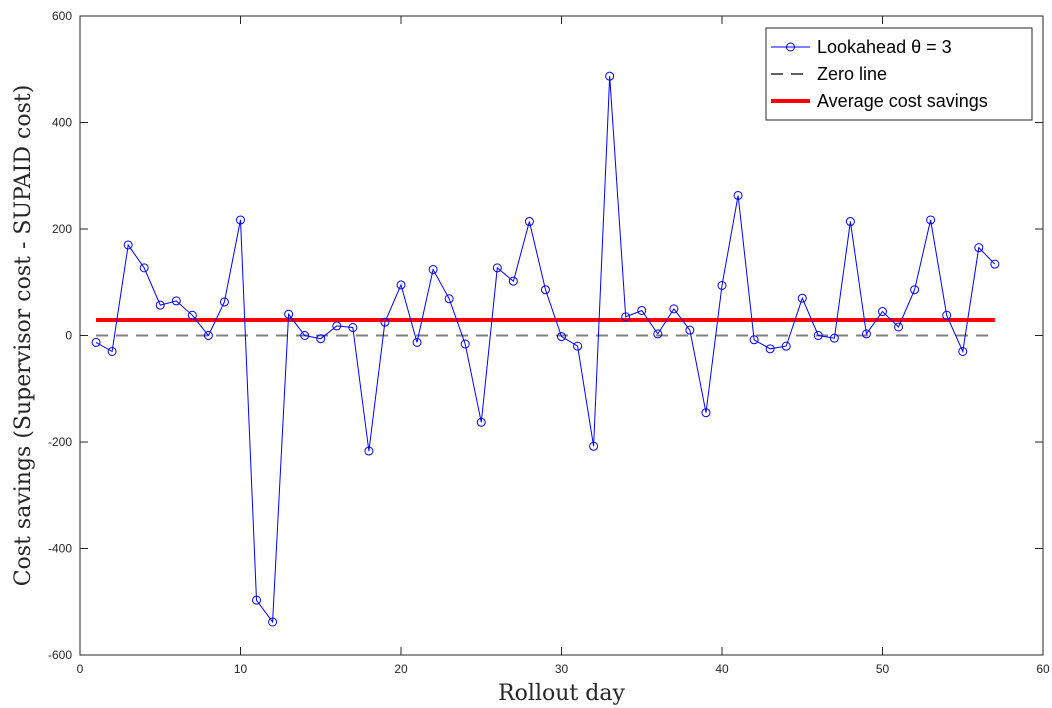 This screenshot has width=1052, height=708. I want to click on x-tick-label: 60, so click(1043, 669).